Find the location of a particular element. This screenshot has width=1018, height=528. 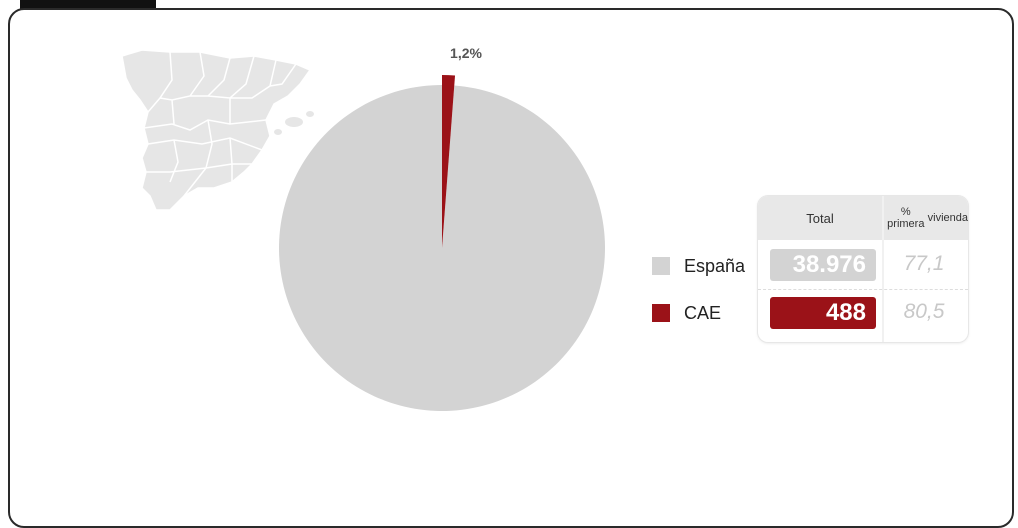

pct-value-spain: 77,1 is located at coordinates (924, 263).